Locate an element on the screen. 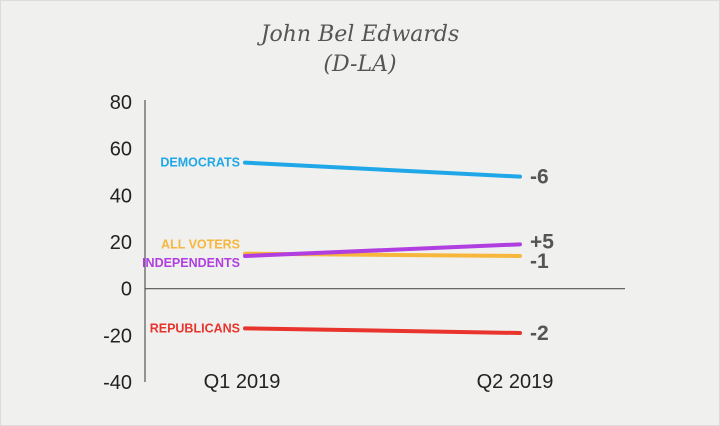 The width and height of the screenshot is (720, 426). y-tick-label: 40 is located at coordinates (121, 196).